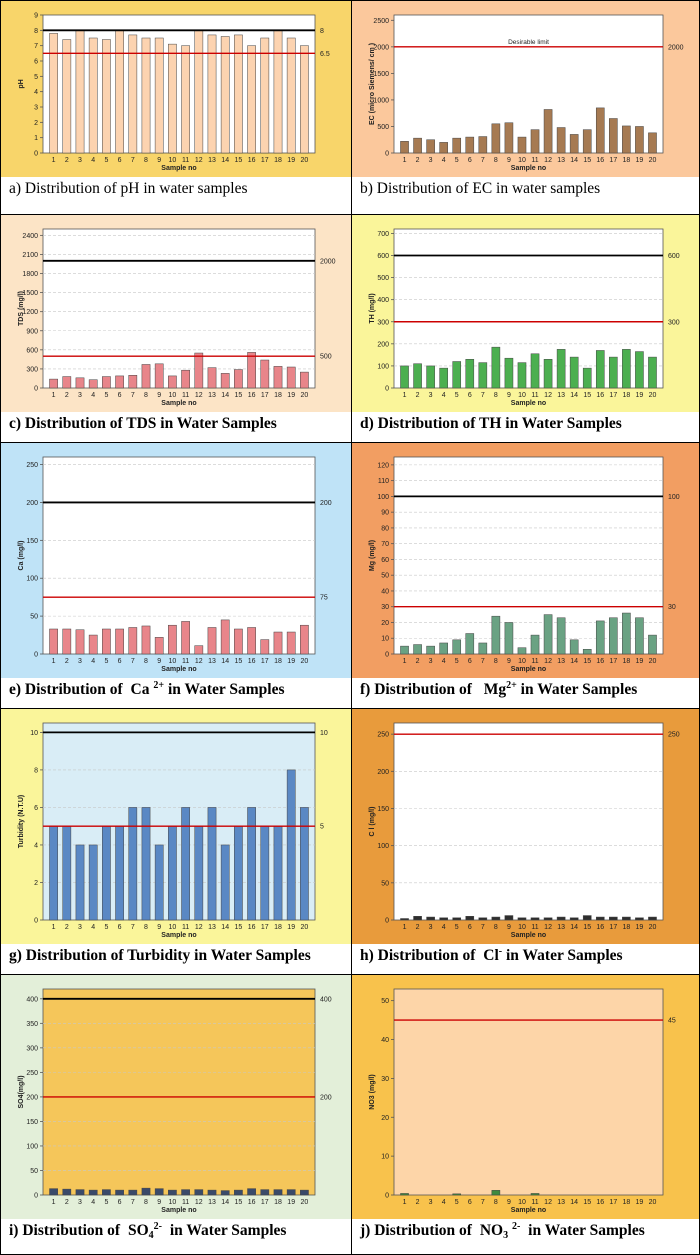  Describe the element at coordinates (326, 1097) in the screenshot. I see `limit-label: 200` at that location.